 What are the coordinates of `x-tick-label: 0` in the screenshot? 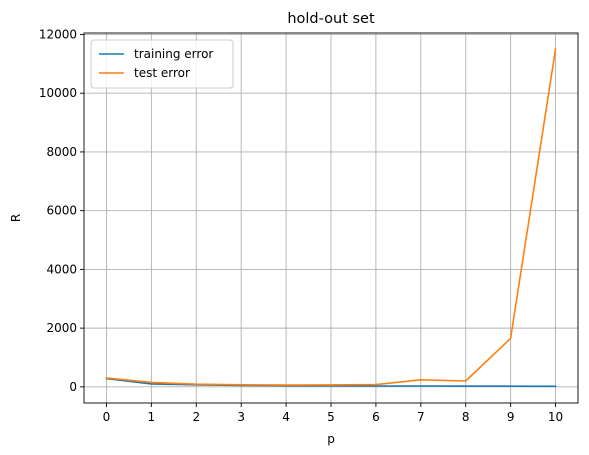 It's located at (107, 417).